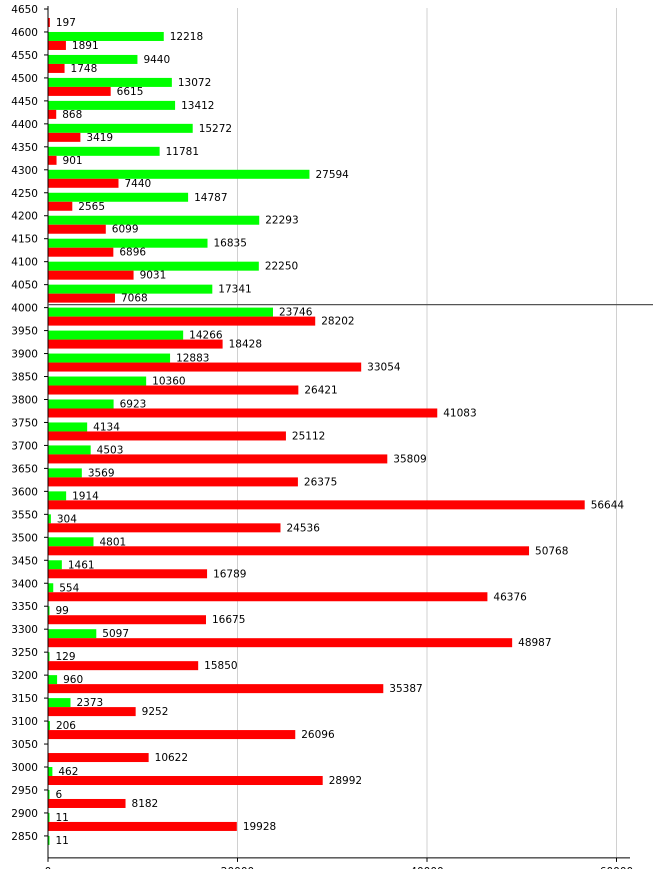 This screenshot has height=869, width=653. What do you see at coordinates (62, 818) in the screenshot?
I see `bar-label-2900-series-1: 11` at bounding box center [62, 818].